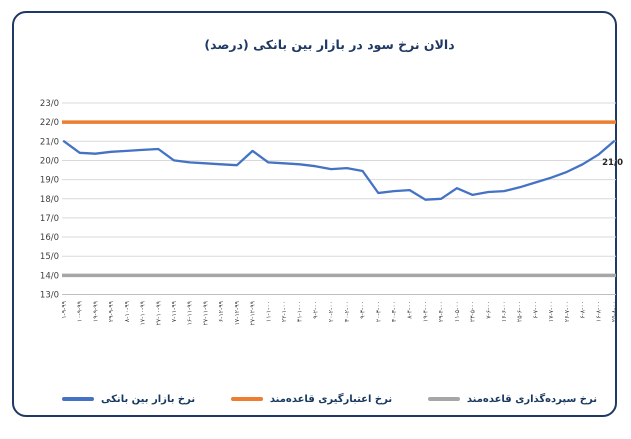  I want to click on chart-title: دالان نرخ سود در بازار بین بانکی (درصد), so click(329, 44).